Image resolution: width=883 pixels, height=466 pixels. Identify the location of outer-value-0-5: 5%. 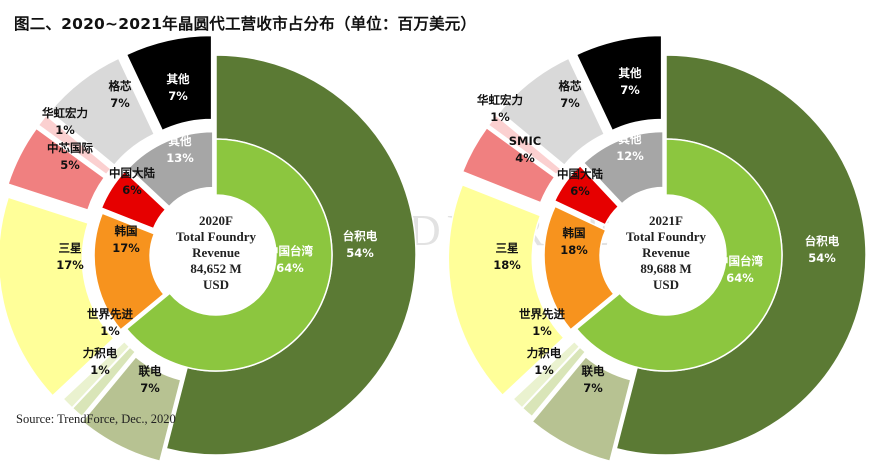
(70, 165).